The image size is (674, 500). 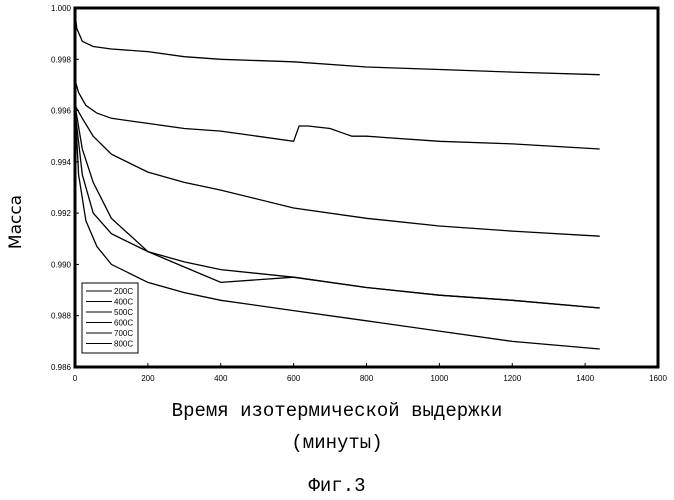 I want to click on legend-label: 400C, so click(x=123, y=302).